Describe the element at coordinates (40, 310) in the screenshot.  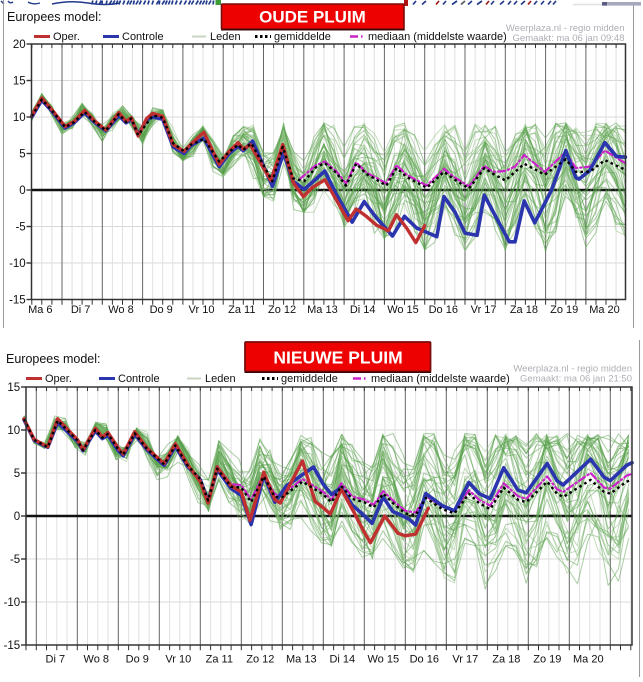
I see `svg-text: Ma 6` at that location.